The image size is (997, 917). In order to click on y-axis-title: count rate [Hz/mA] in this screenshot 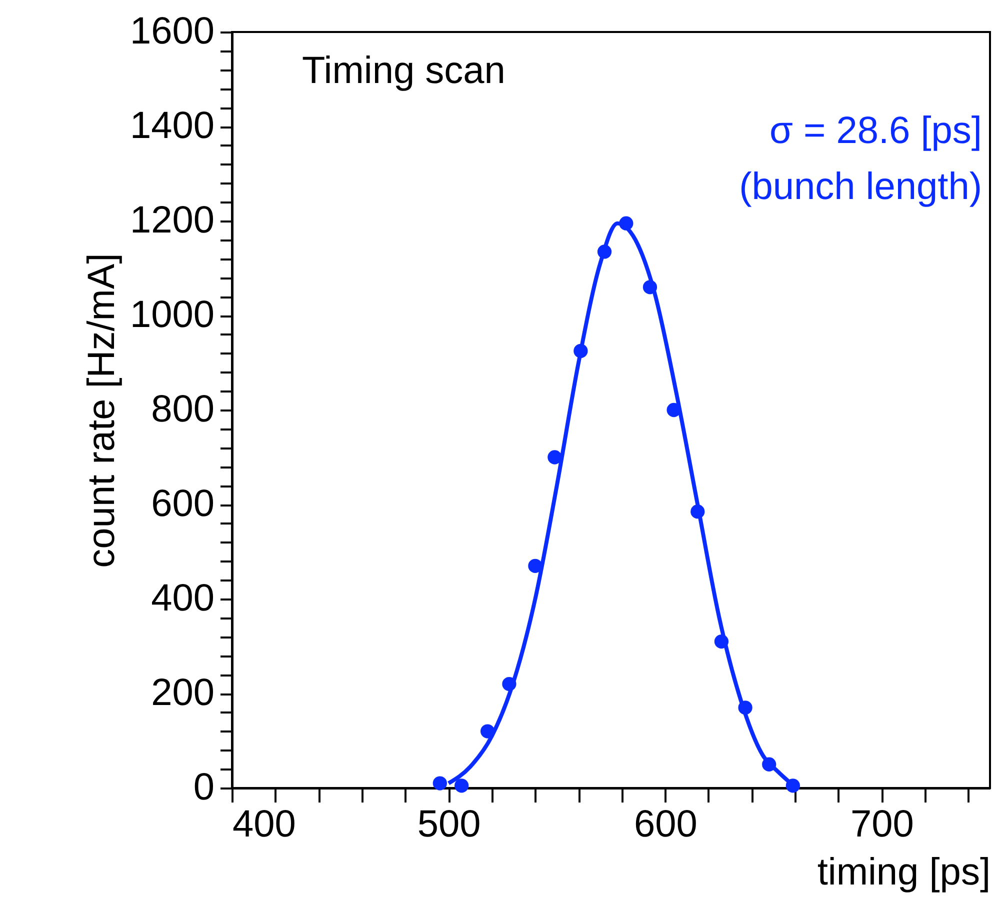, I will do `click(101, 410)`.